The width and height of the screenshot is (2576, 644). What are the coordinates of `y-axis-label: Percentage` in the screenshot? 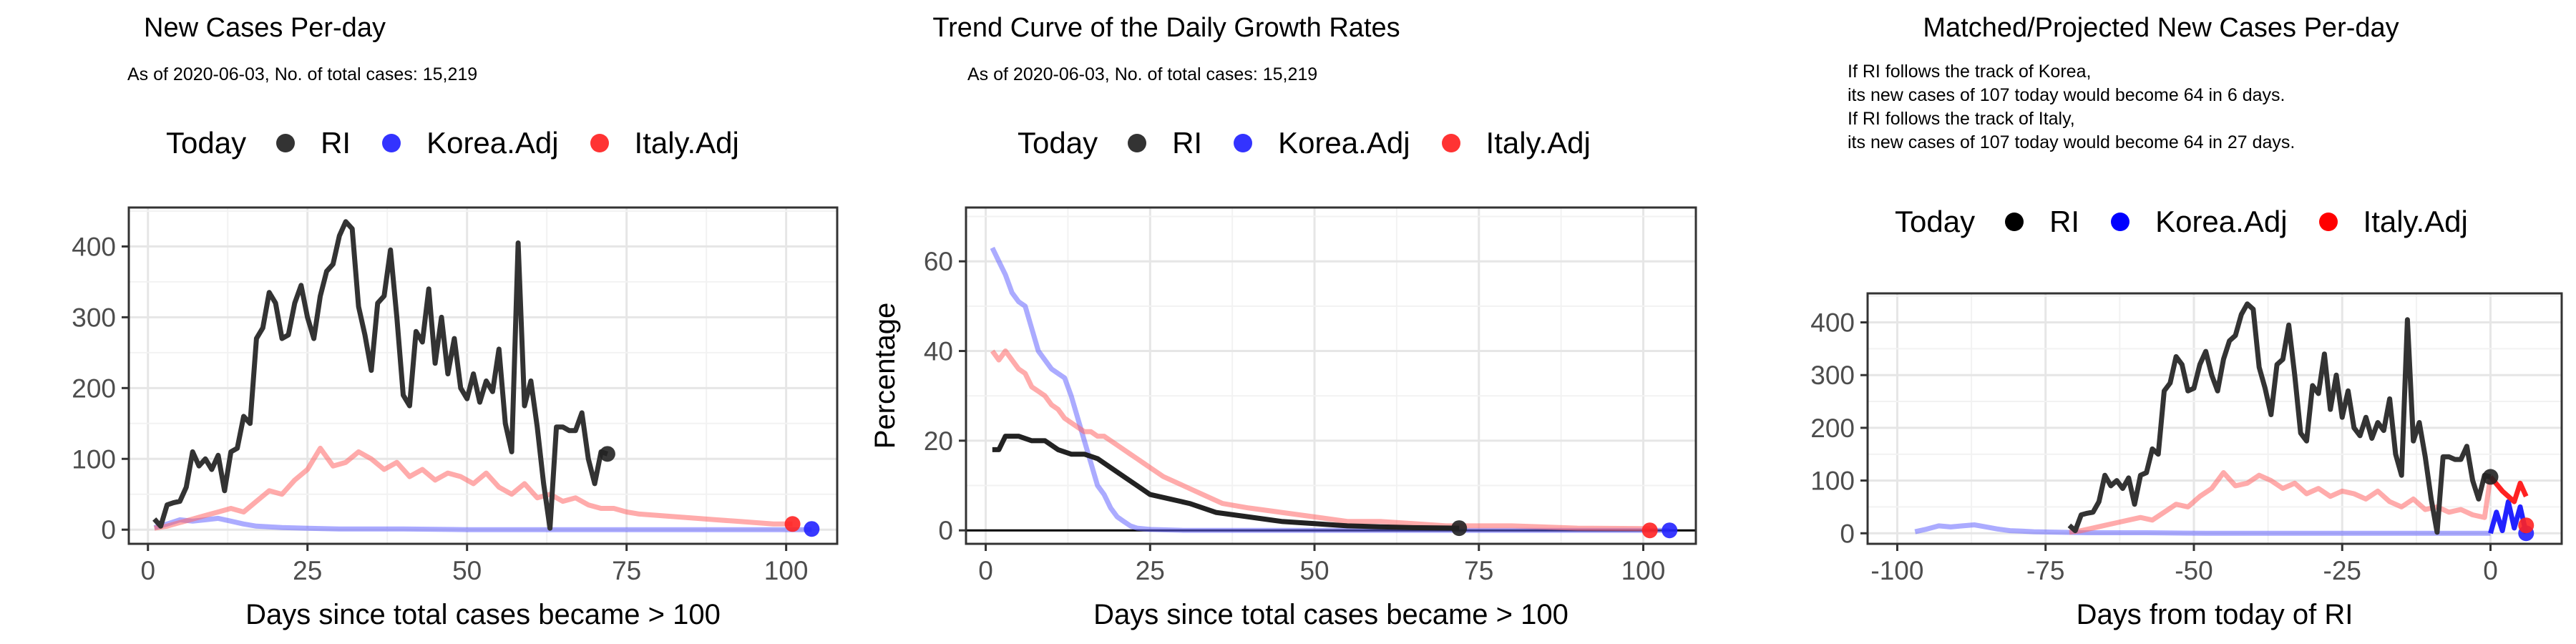 It's located at (885, 376).